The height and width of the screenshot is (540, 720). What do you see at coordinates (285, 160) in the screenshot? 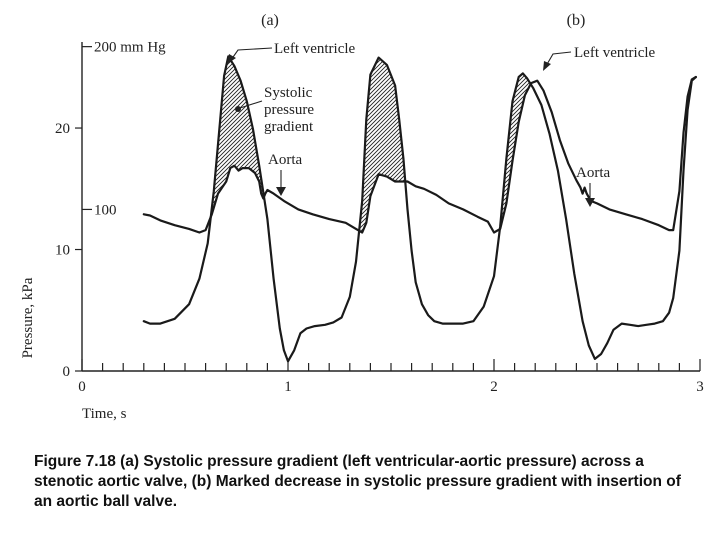
I see `annotation-aorta-a: Aorta` at bounding box center [285, 160].